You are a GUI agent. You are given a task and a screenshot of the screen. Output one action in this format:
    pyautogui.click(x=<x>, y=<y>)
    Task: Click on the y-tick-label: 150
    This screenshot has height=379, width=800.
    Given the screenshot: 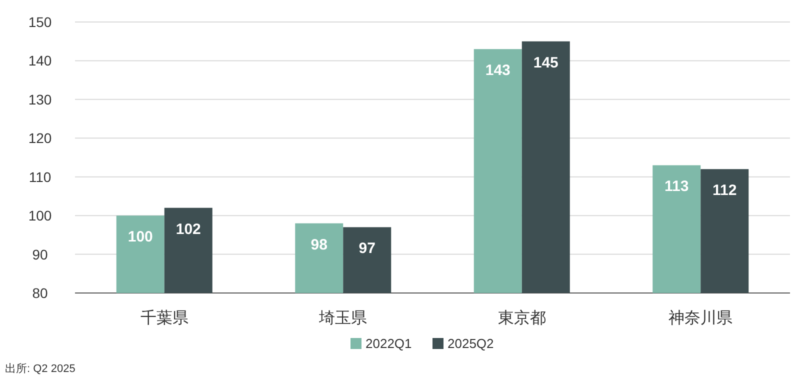 What is the action you would take?
    pyautogui.click(x=40, y=22)
    